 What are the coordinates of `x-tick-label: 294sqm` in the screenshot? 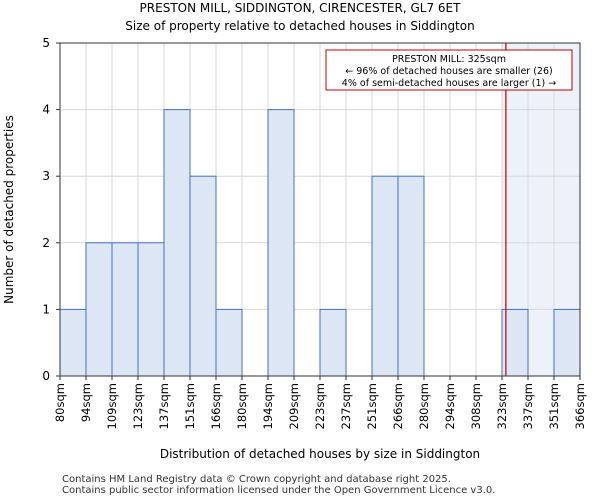 It's located at (450, 406).